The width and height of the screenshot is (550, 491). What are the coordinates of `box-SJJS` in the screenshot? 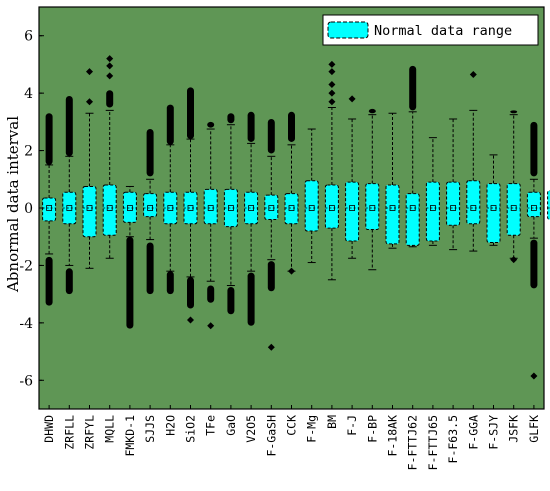 It's located at (150, 212).